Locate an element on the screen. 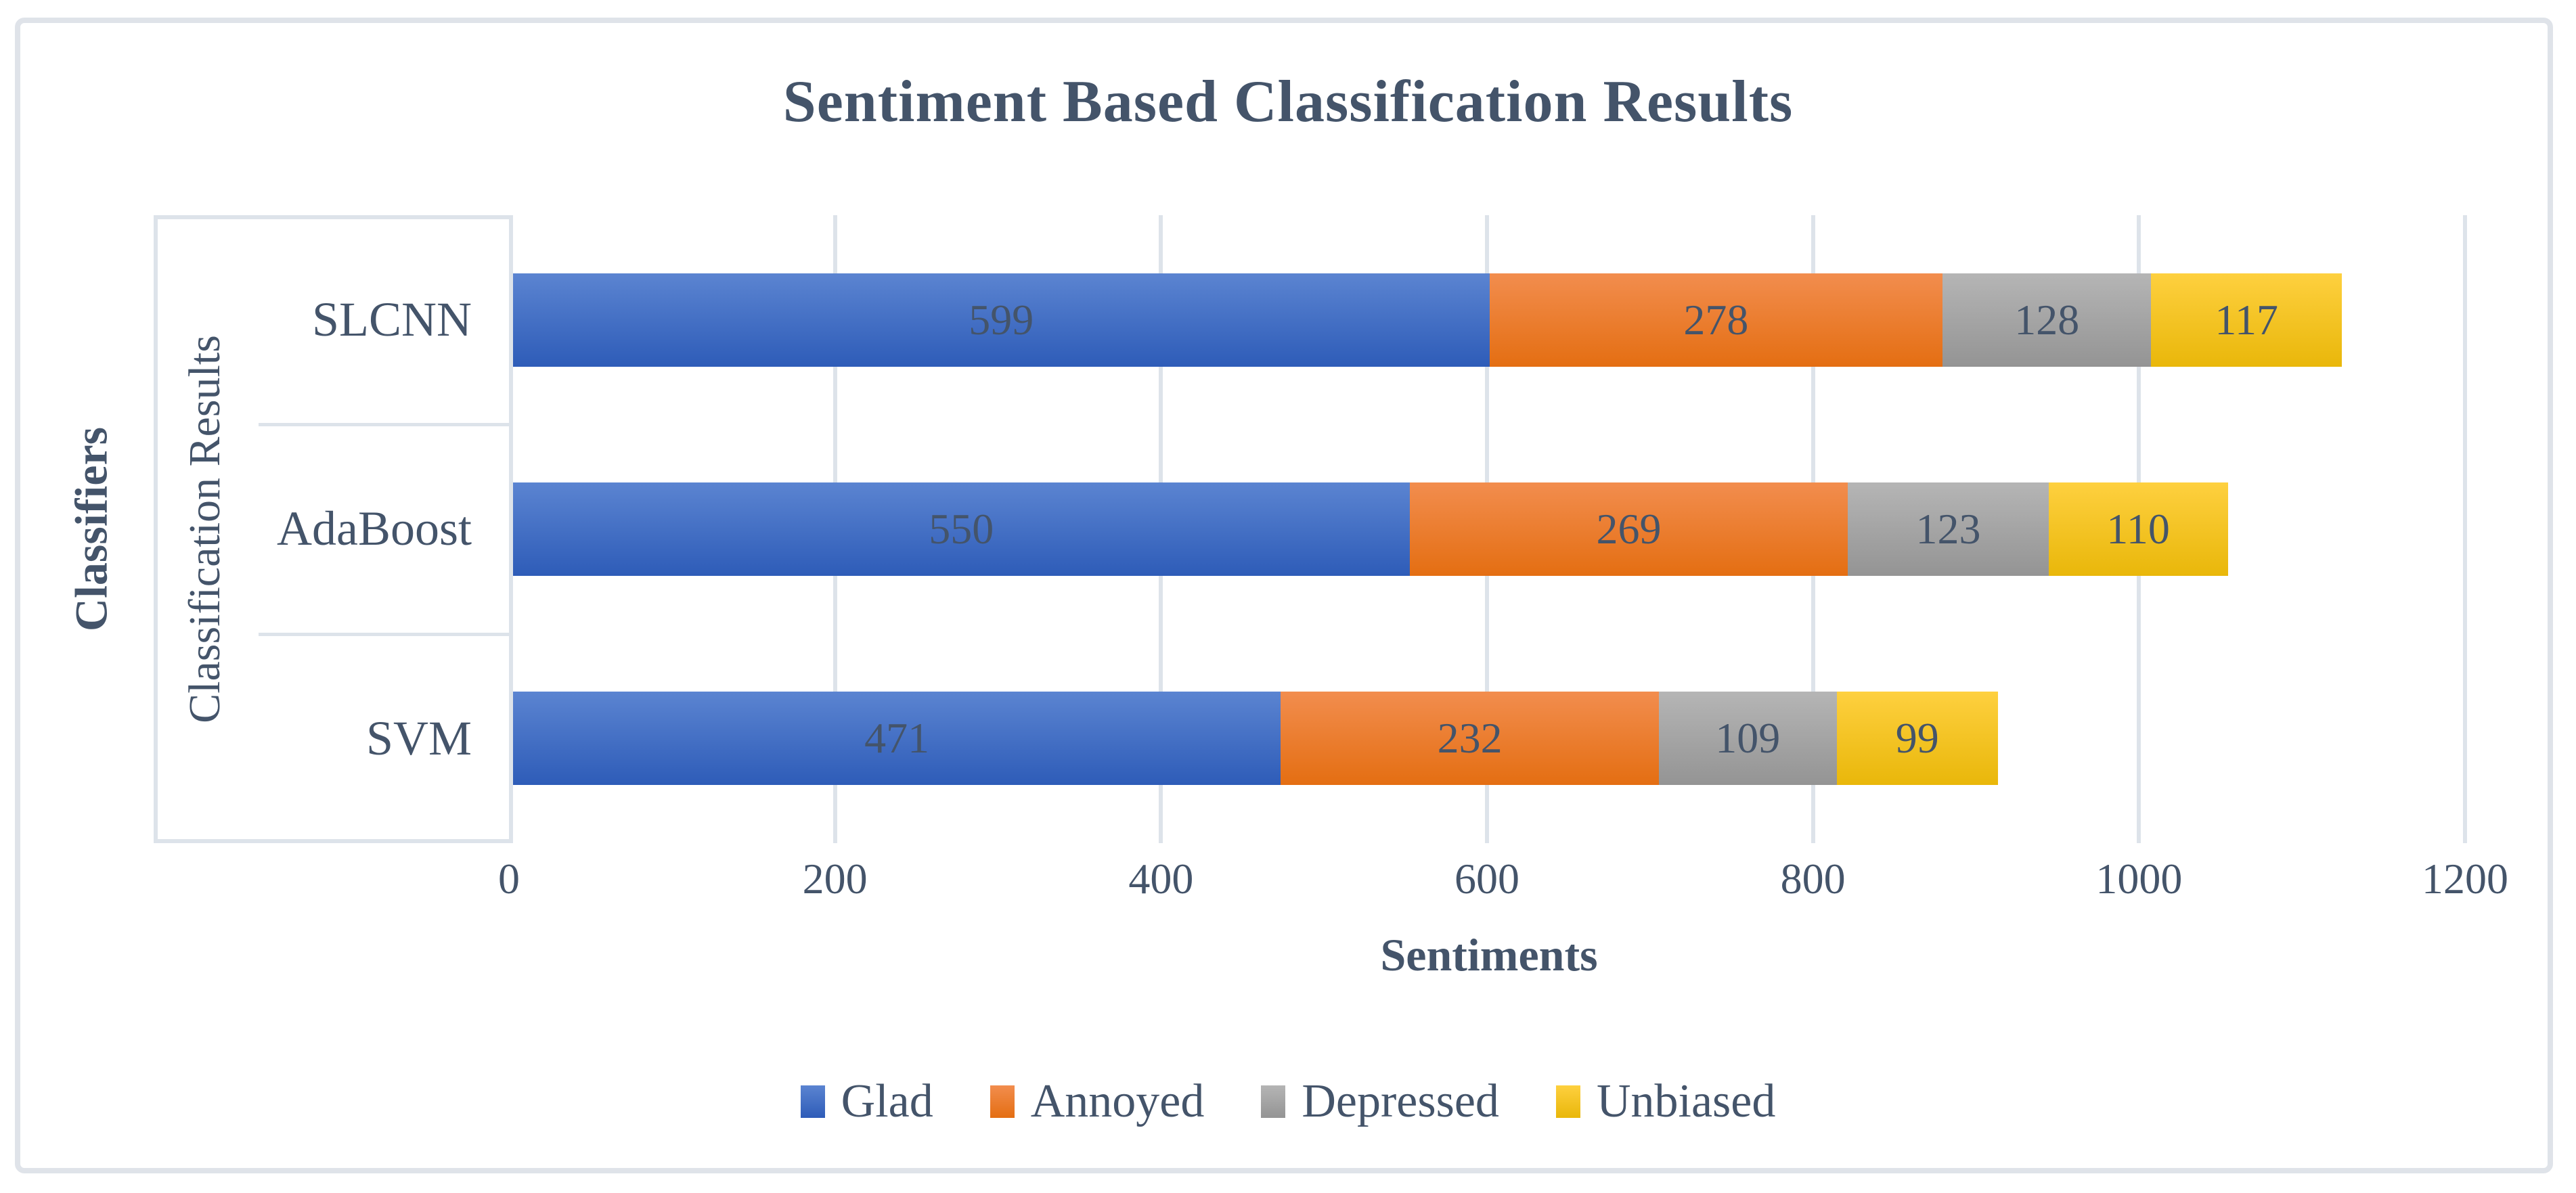 This screenshot has width=2576, height=1193. axis-box-bottom-line is located at coordinates (333, 841).